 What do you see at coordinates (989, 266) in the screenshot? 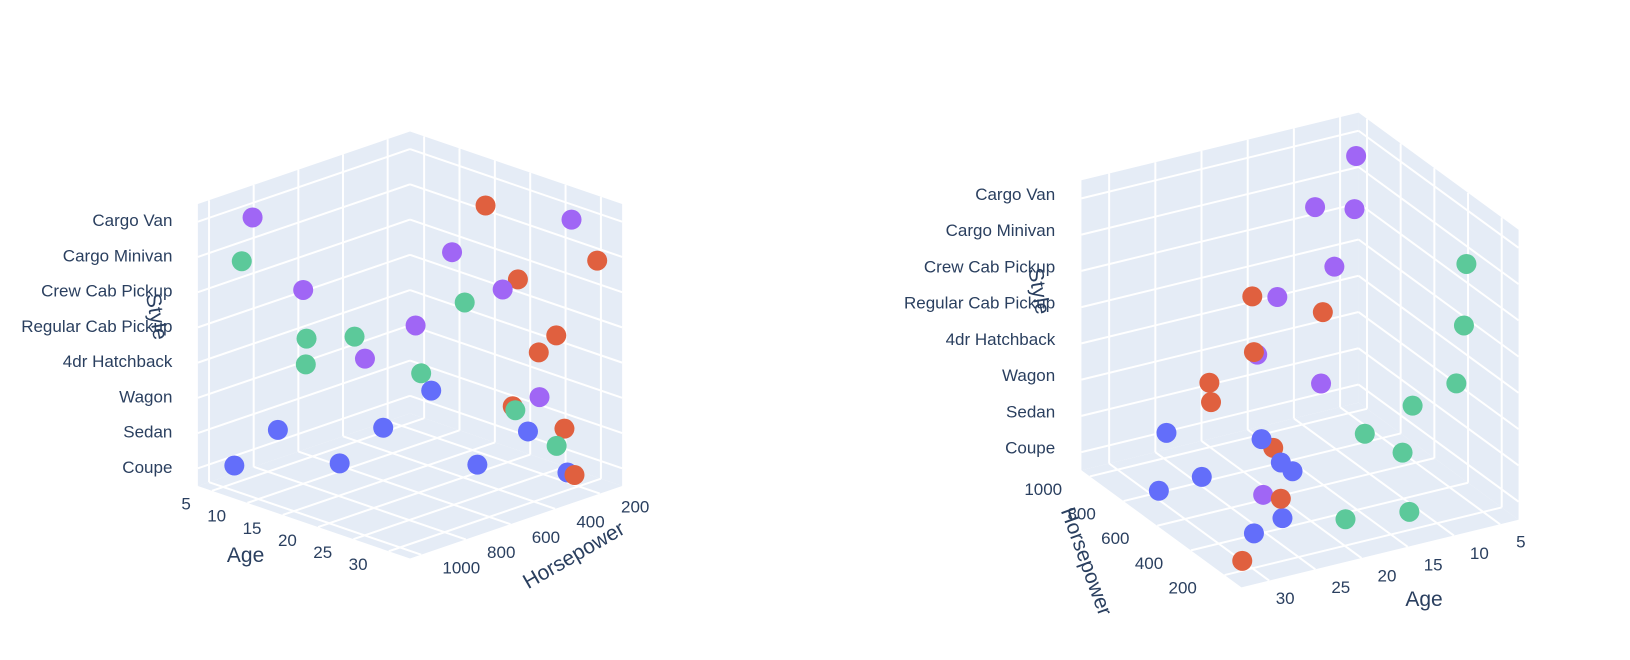
I see `z-tick-label: Crew Cab Pickup` at bounding box center [989, 266].